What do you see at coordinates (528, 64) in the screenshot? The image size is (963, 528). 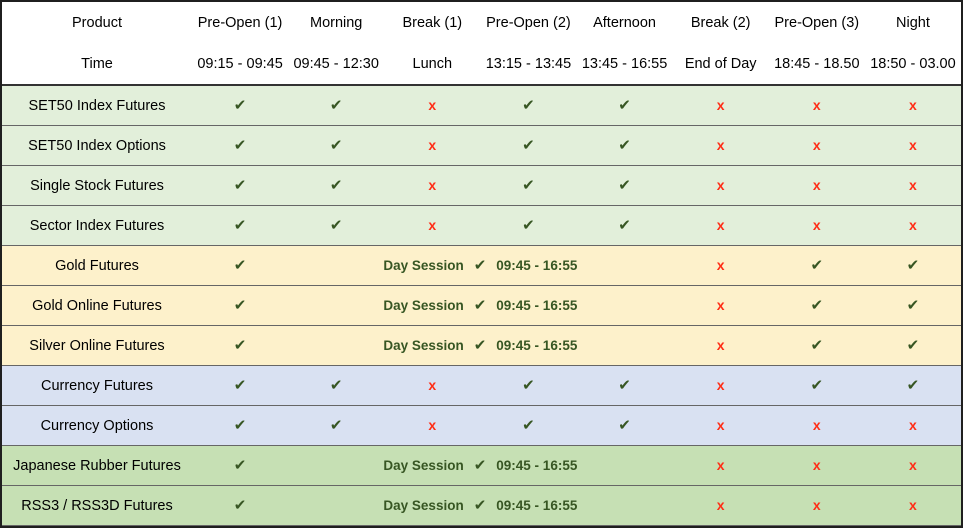 I see `column-time-pre-open-2: 13:15 - 13:45` at bounding box center [528, 64].